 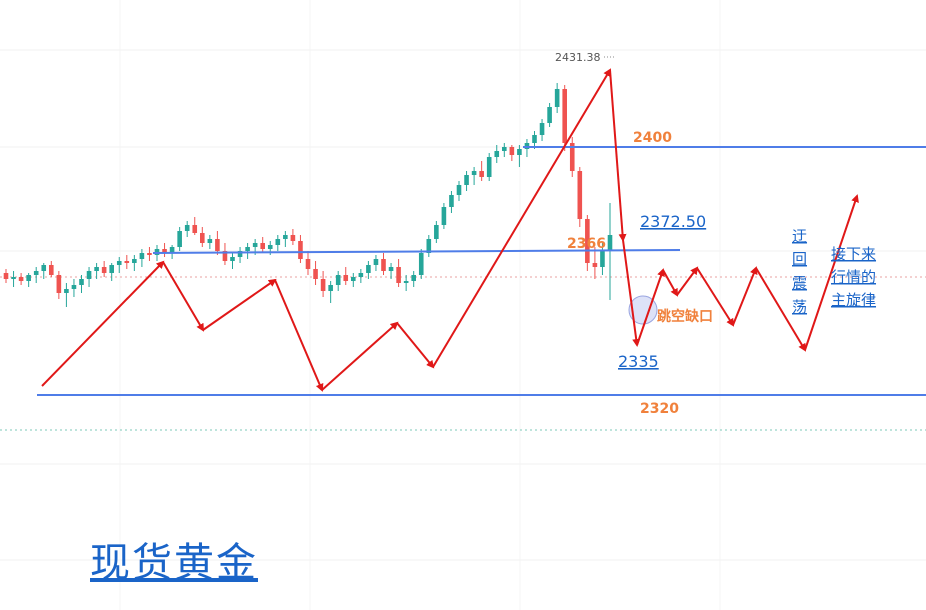 What do you see at coordinates (853, 254) in the screenshot?
I see `next-move-line-1: 接下来` at bounding box center [853, 254].